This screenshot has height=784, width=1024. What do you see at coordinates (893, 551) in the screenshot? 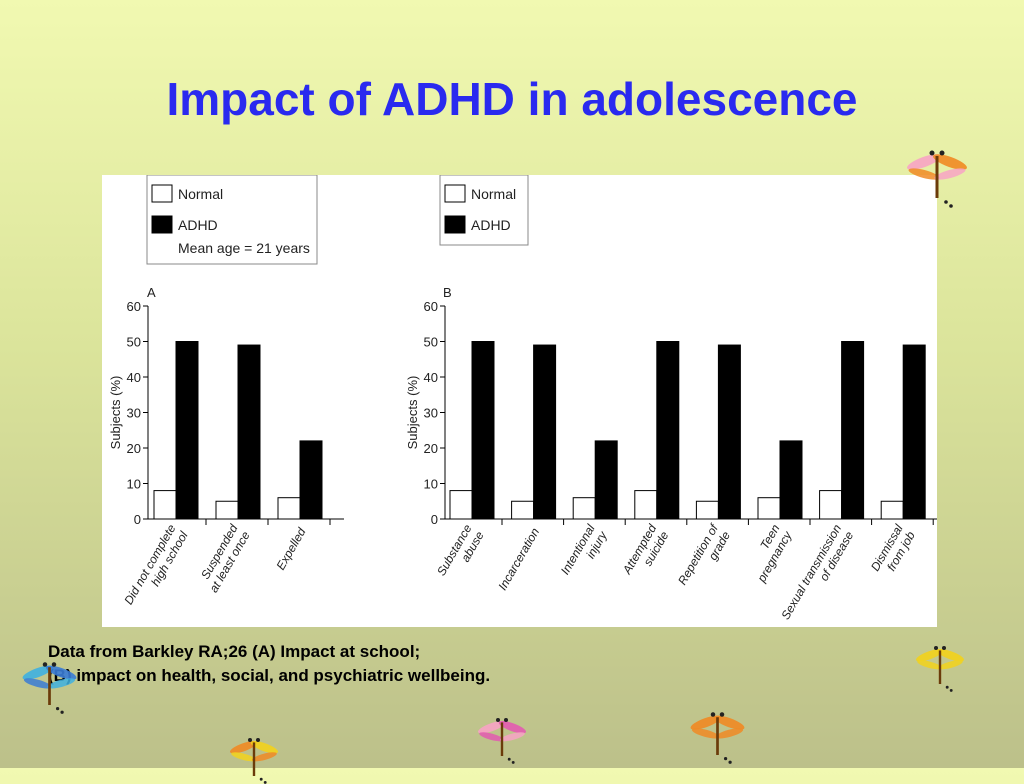
I see `x-tick-label: Dismissalfrom job` at bounding box center [893, 551].